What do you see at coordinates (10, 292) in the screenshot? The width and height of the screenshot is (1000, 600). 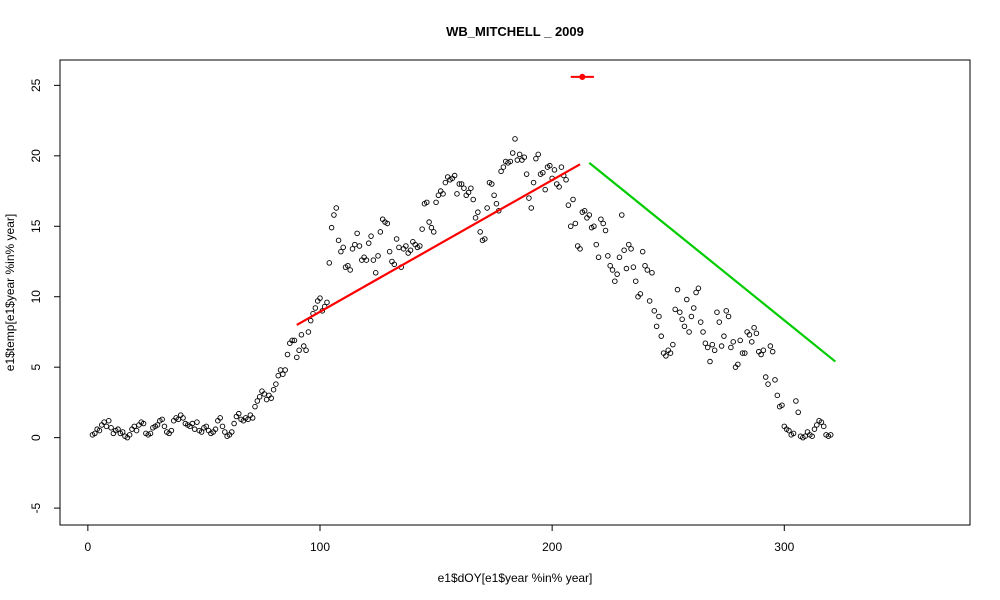 I see `y-axis-label: e1$temp[e1$year %in% year]` at bounding box center [10, 292].